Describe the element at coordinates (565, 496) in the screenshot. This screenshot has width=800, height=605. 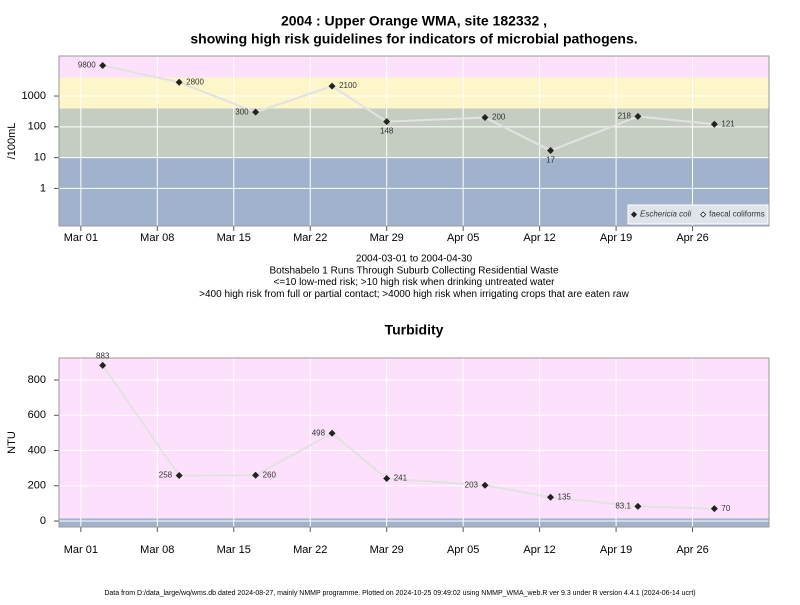
I see `value-label: 135` at that location.